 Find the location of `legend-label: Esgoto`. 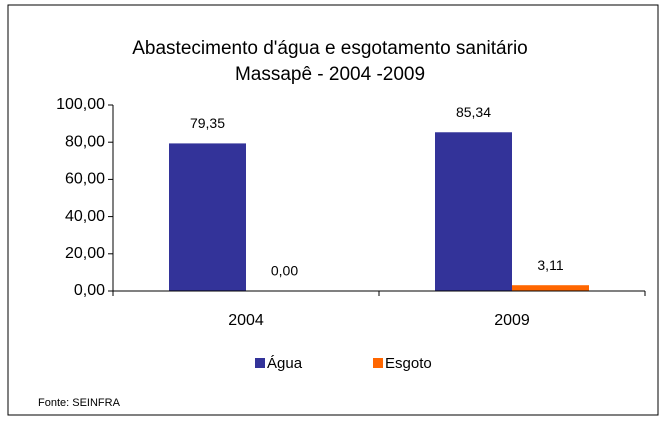

legend-label: Esgoto is located at coordinates (408, 363).